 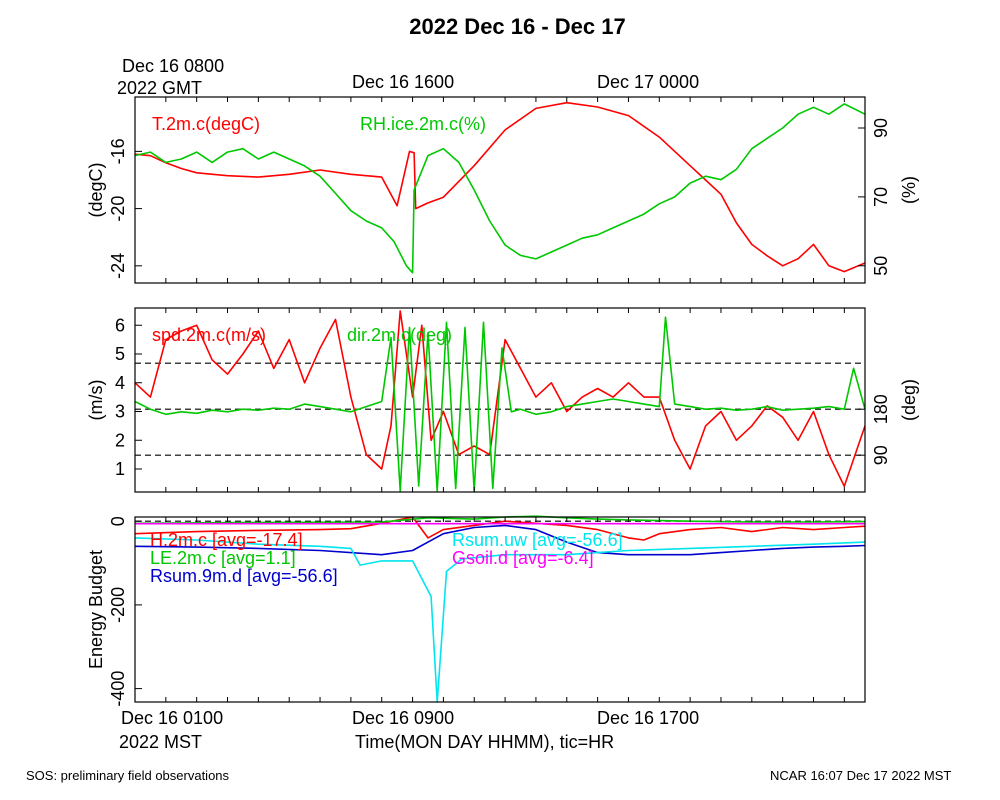 I want to click on y-right-tick-label: 180, so click(x=881, y=409).